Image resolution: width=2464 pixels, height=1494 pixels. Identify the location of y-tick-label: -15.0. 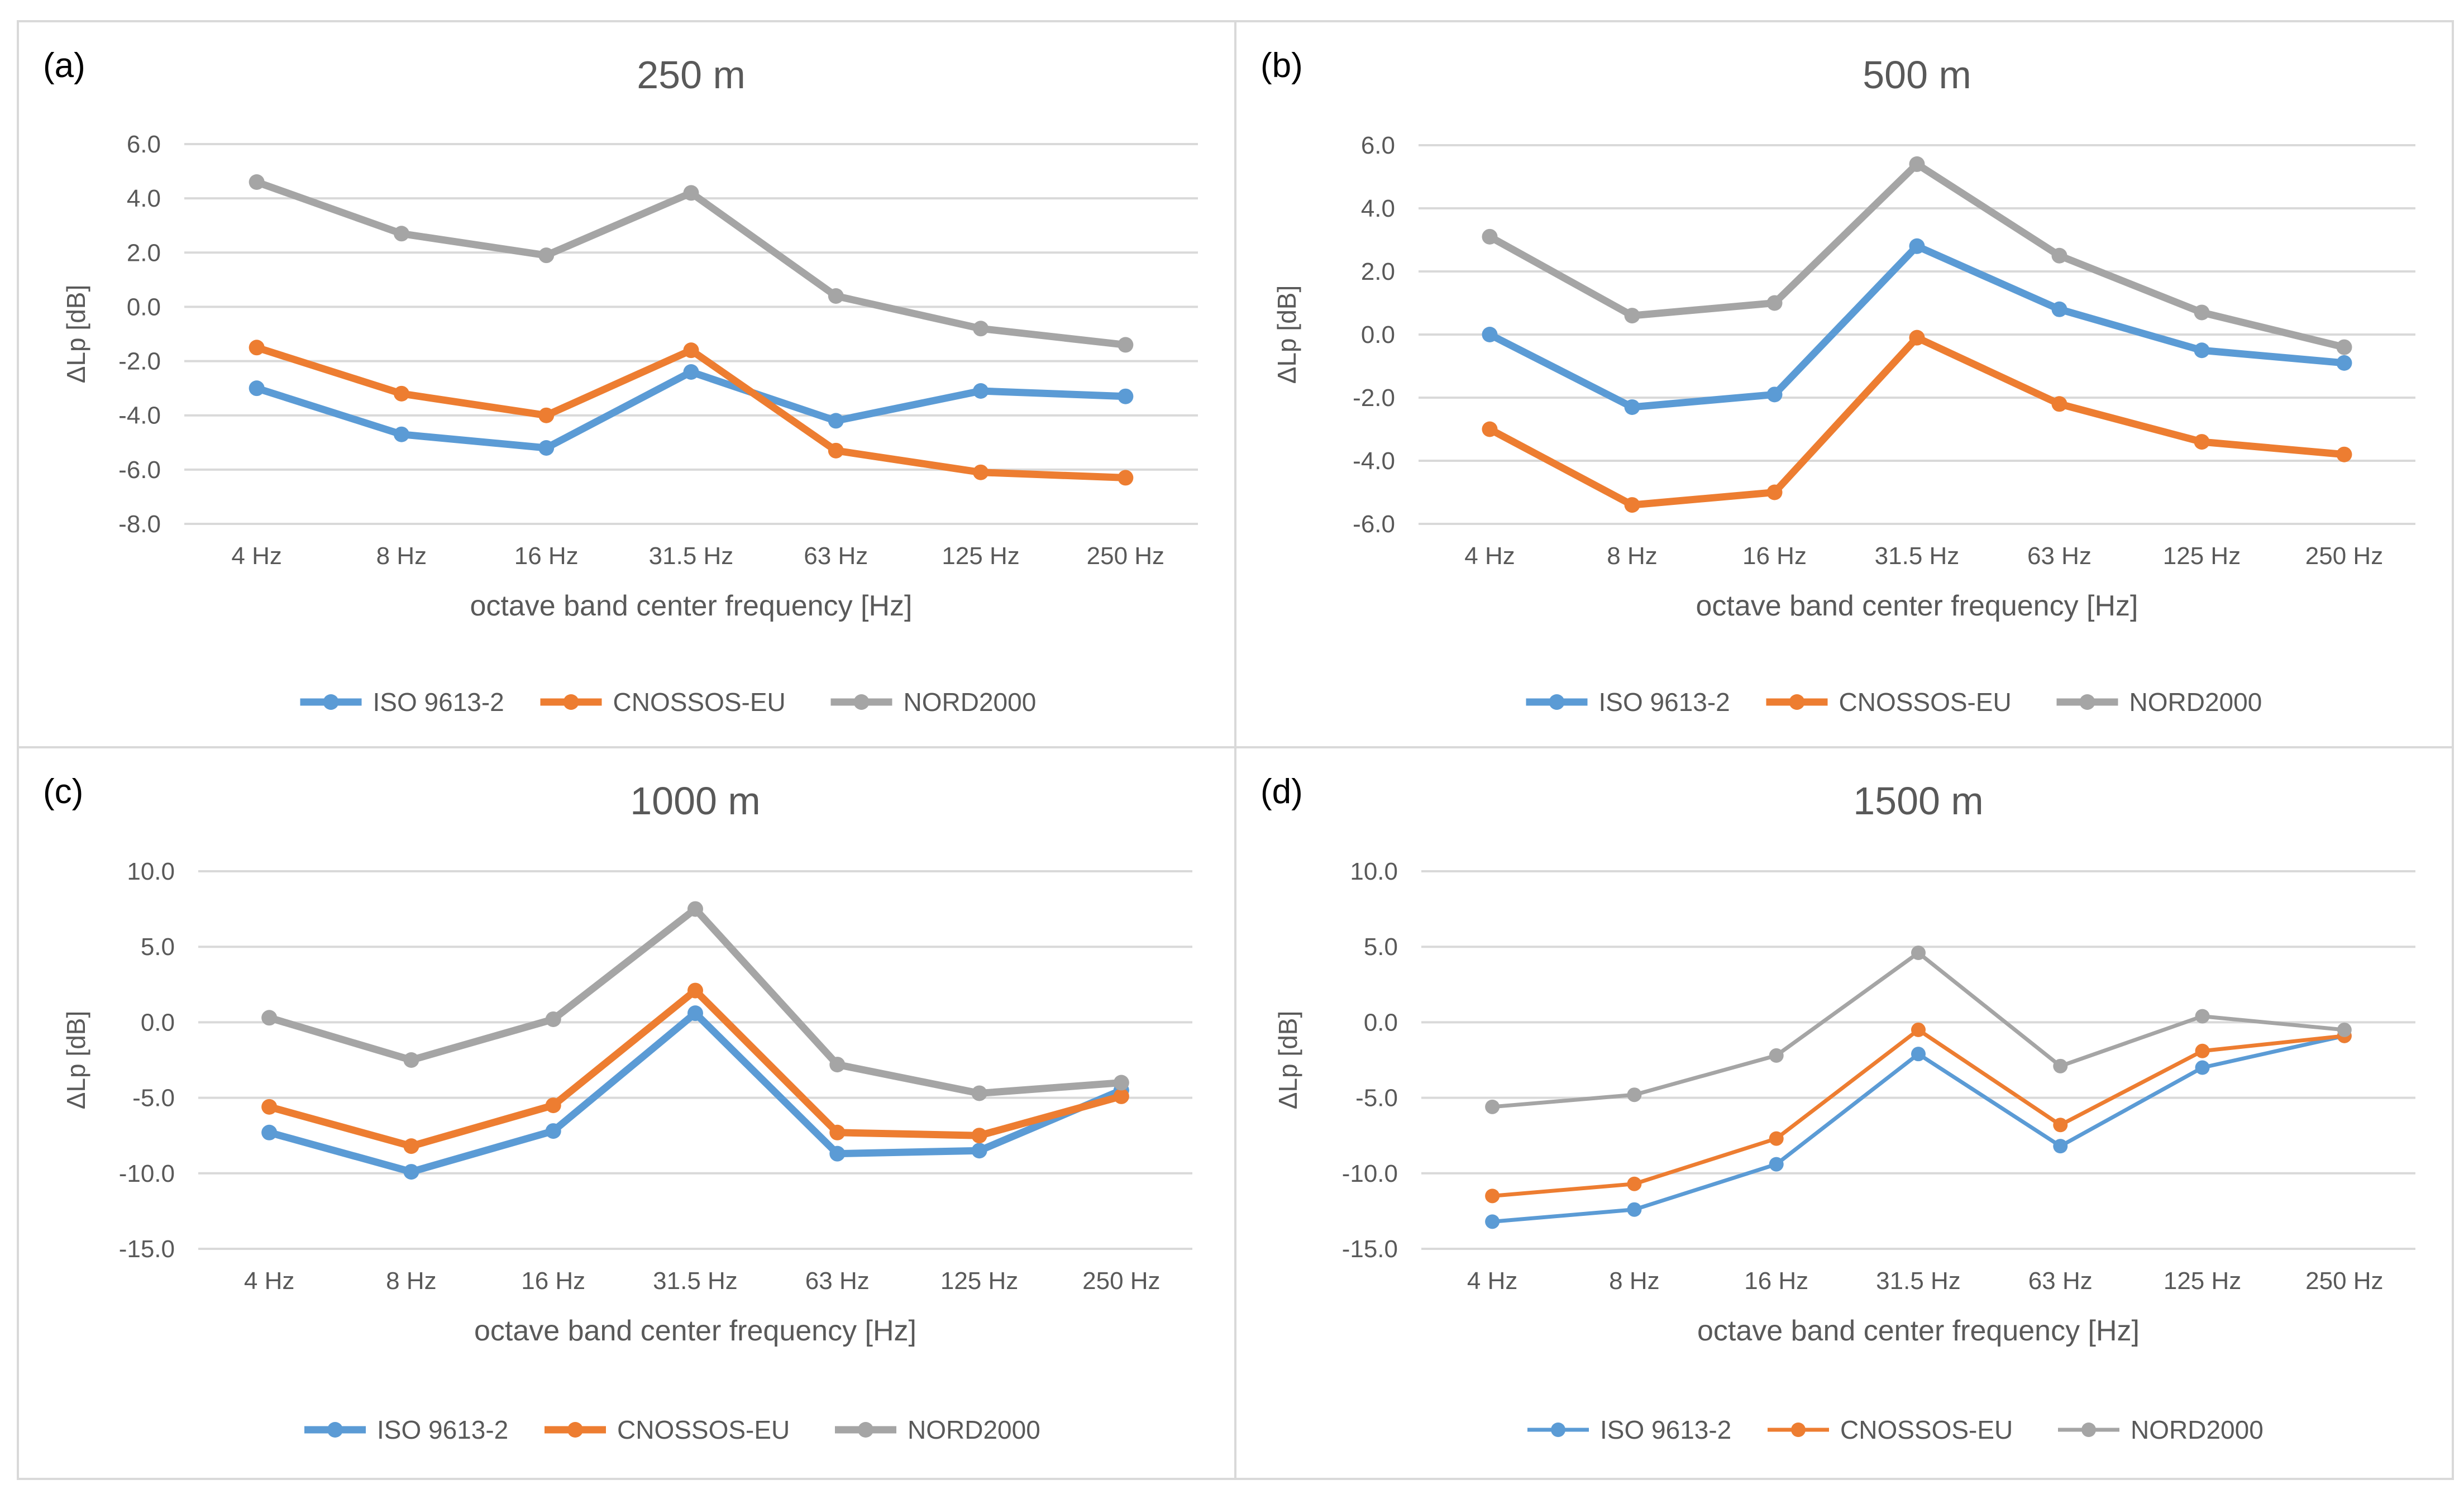
(147, 1249).